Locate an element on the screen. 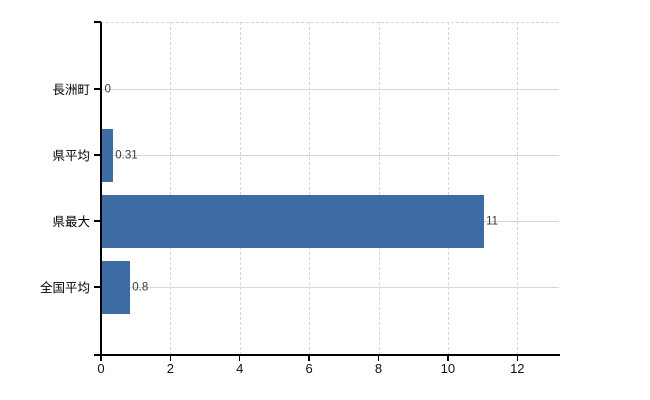  x-tick-label-1: 2 is located at coordinates (170, 368).